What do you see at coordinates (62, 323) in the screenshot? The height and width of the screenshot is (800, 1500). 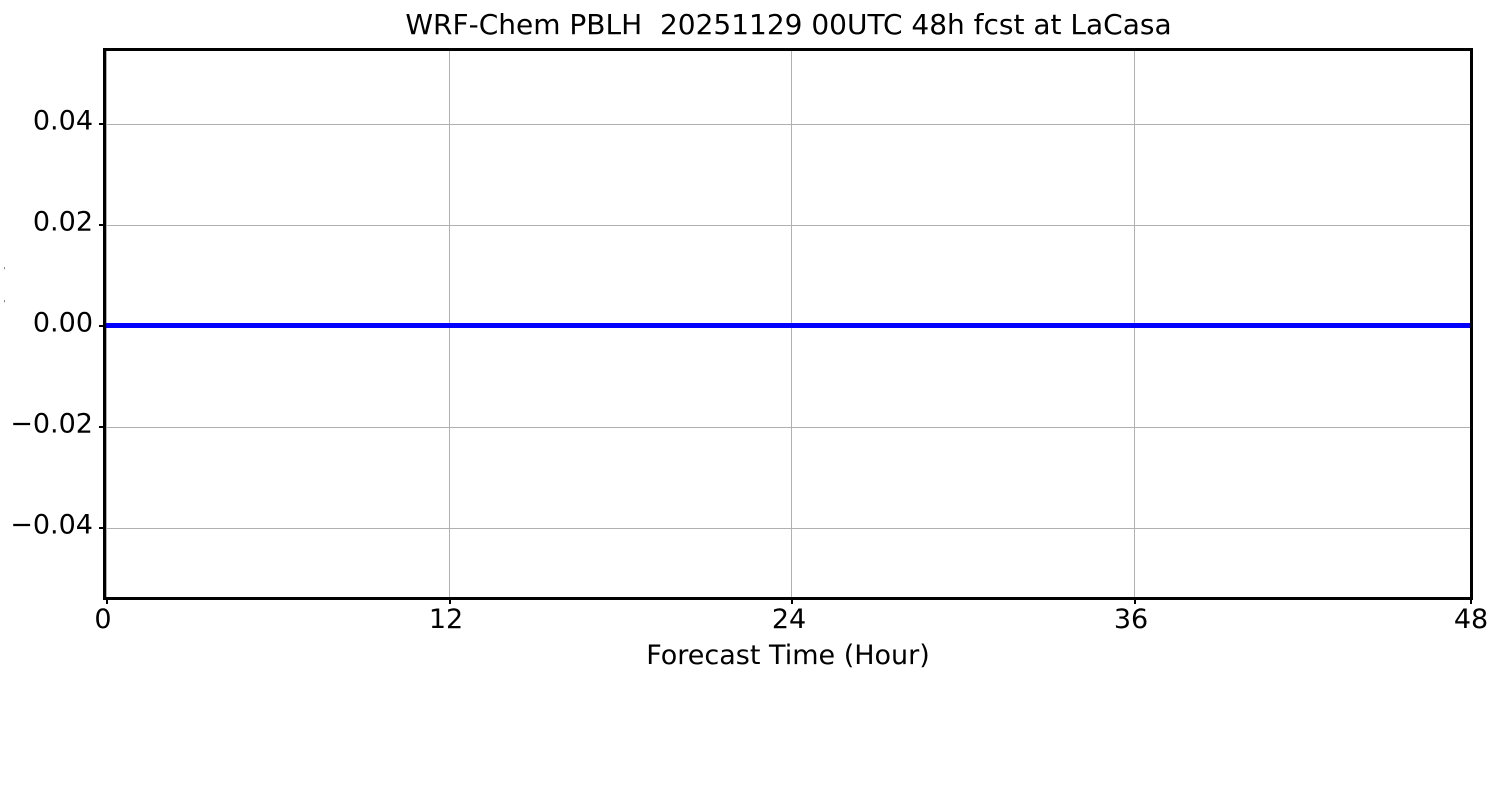 I see `ytick-label-0.00: 0.00` at bounding box center [62, 323].